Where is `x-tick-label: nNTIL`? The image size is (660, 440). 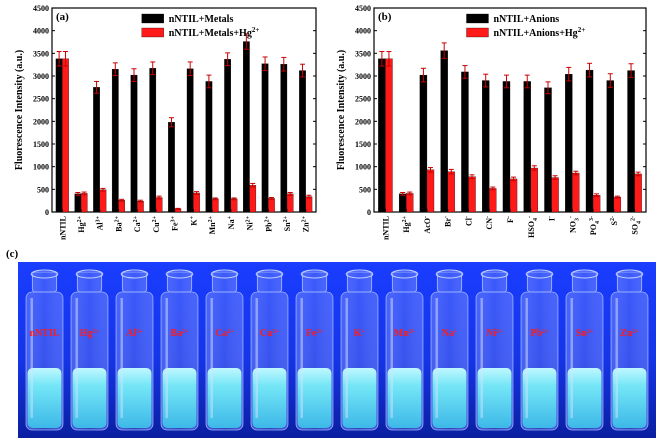 x-tick-label: nNTIL is located at coordinates (385, 228).